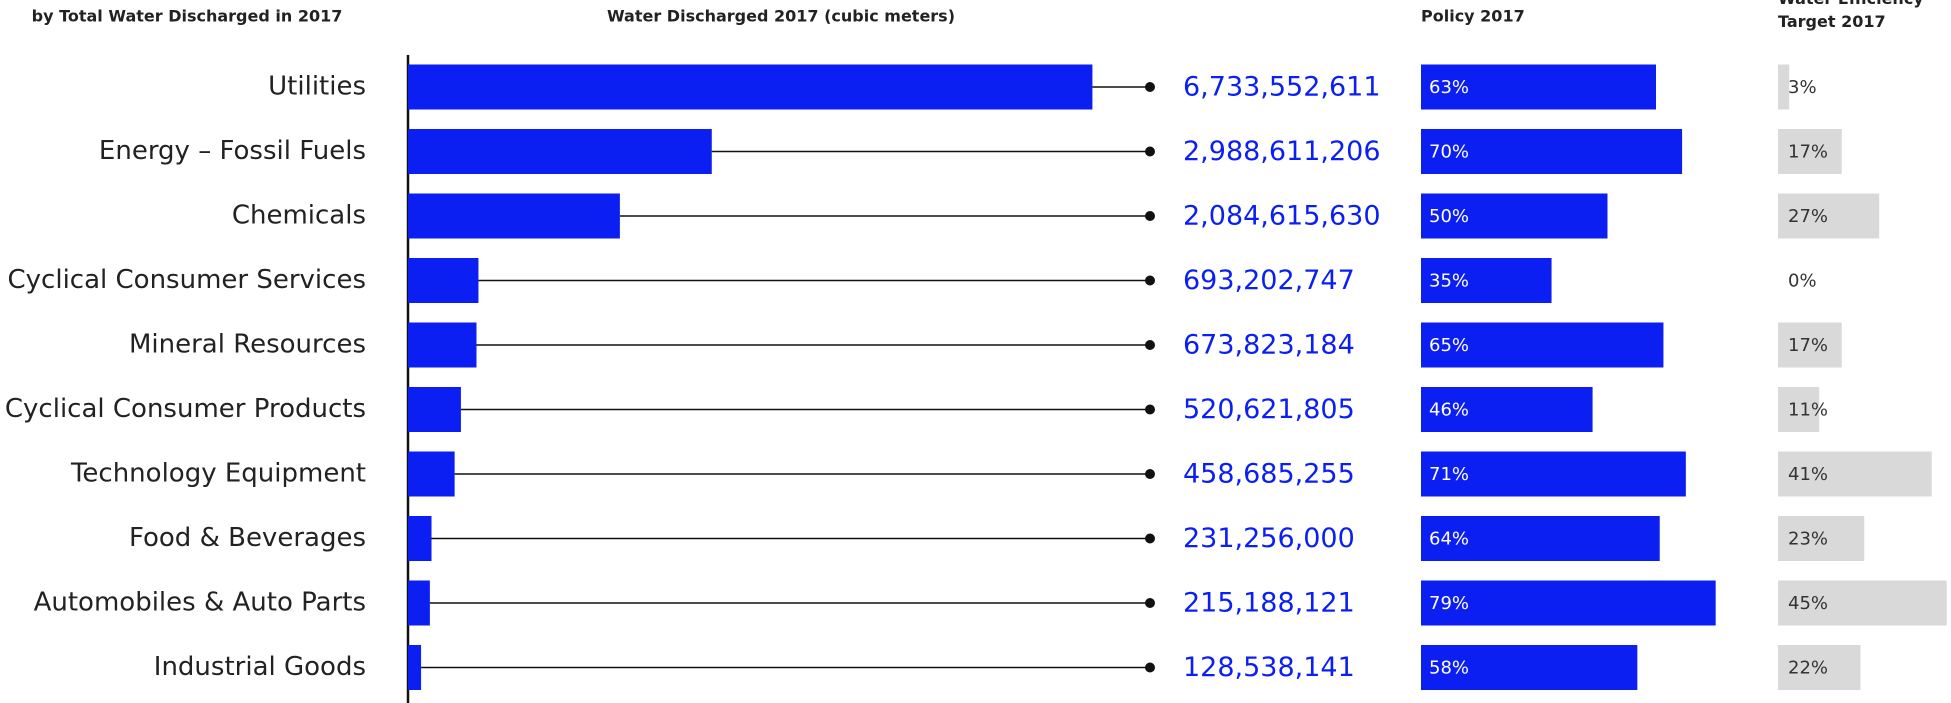 This screenshot has height=703, width=1951. I want to click on category-label: Automobiles & Auto Parts, so click(200, 603).